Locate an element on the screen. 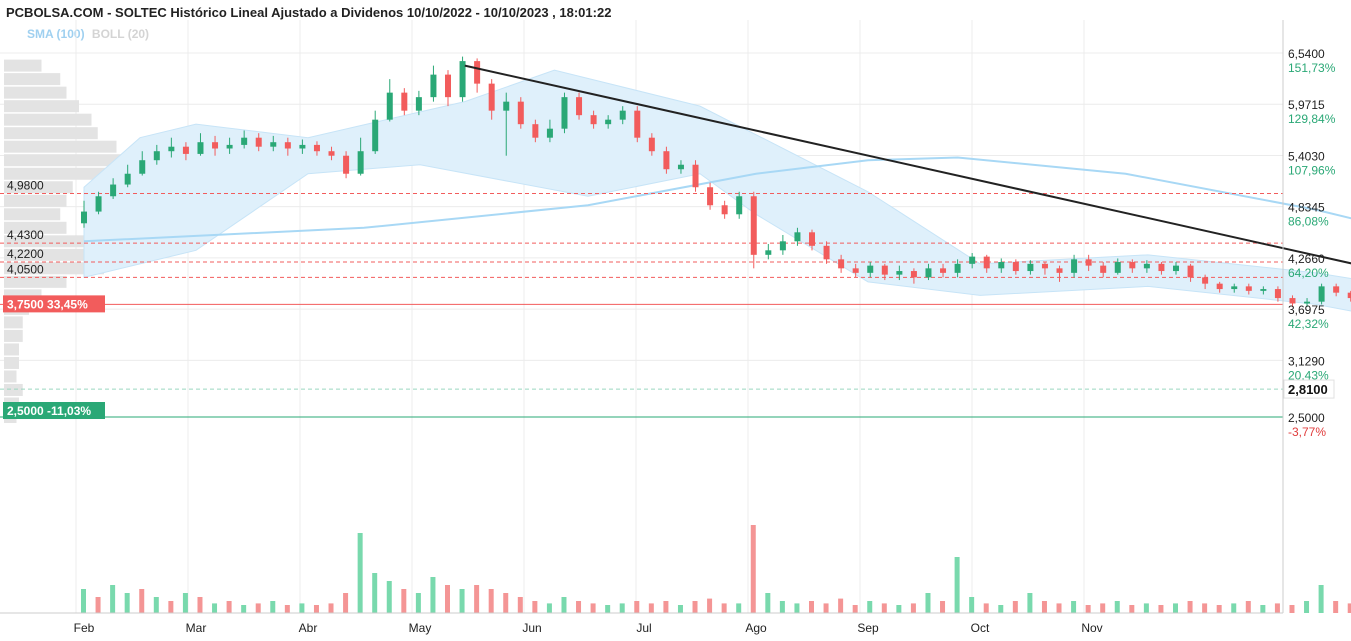 This screenshot has height=641, width=1351. x-tick-label: May is located at coordinates (420, 628).